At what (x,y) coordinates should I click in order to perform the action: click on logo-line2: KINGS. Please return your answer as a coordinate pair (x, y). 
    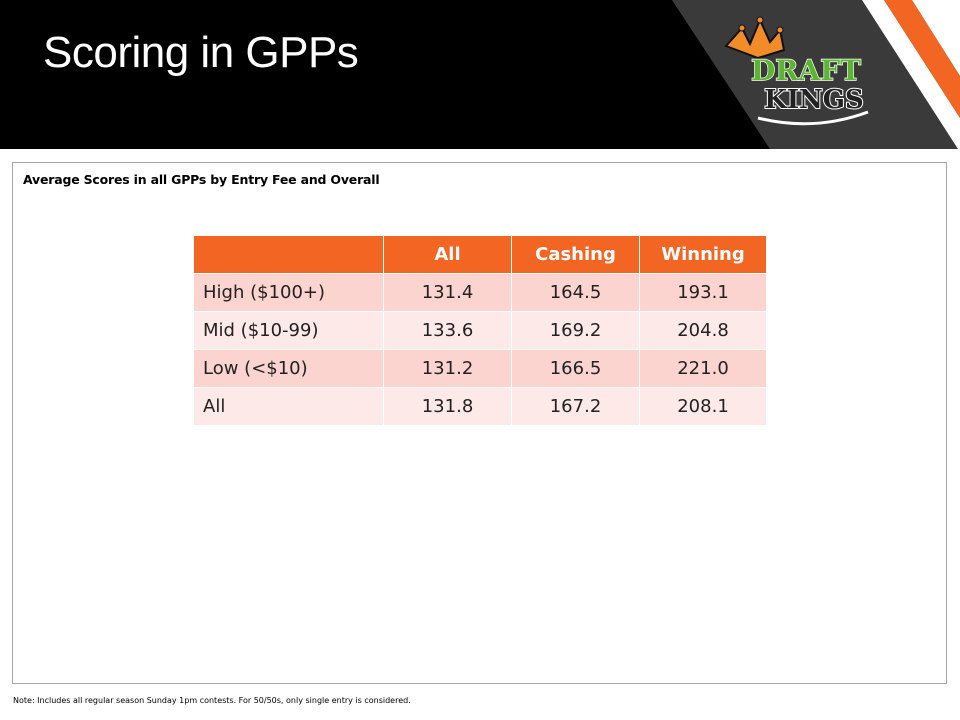
    Looking at the image, I should click on (814, 100).